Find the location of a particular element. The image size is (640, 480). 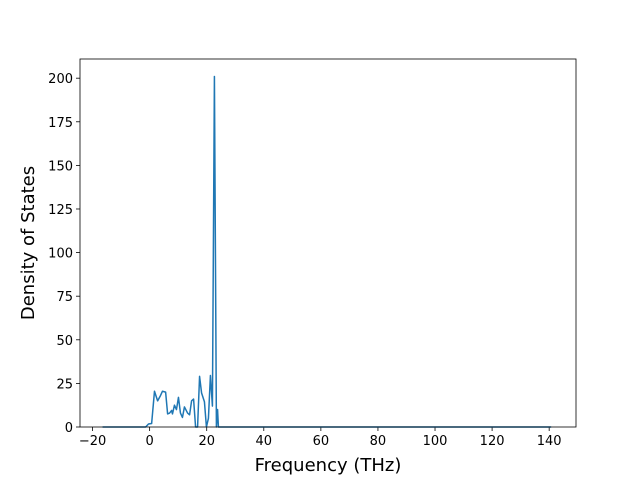

y-tick-label: 75 is located at coordinates (64, 297).